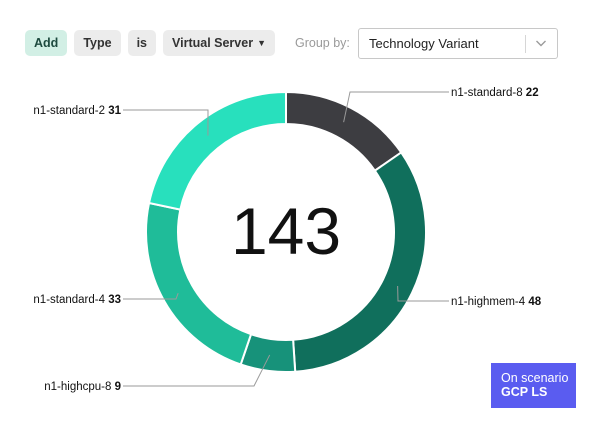  What do you see at coordinates (541, 43) in the screenshot?
I see `chevron-down-icon` at bounding box center [541, 43].